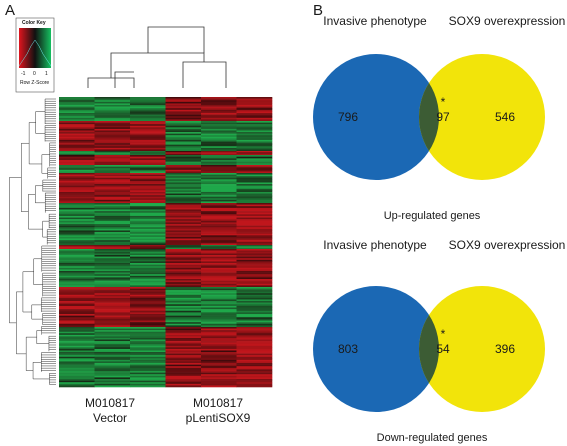 The width and height of the screenshot is (567, 446). Describe the element at coordinates (443, 102) in the screenshot. I see `venn-overlap-marker: *` at that location.